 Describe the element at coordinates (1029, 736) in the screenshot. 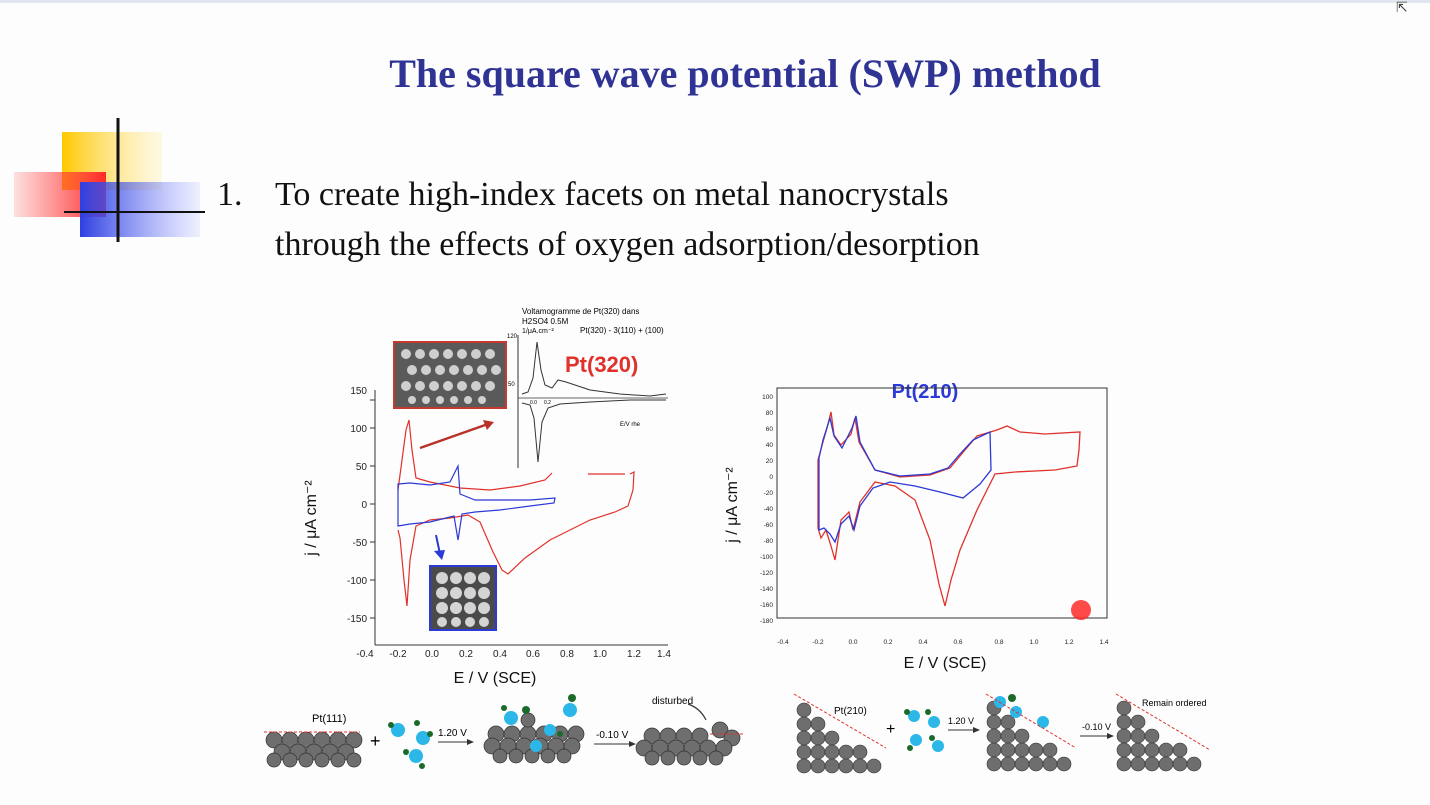

I see `pt210-oxidized-atoms` at that location.